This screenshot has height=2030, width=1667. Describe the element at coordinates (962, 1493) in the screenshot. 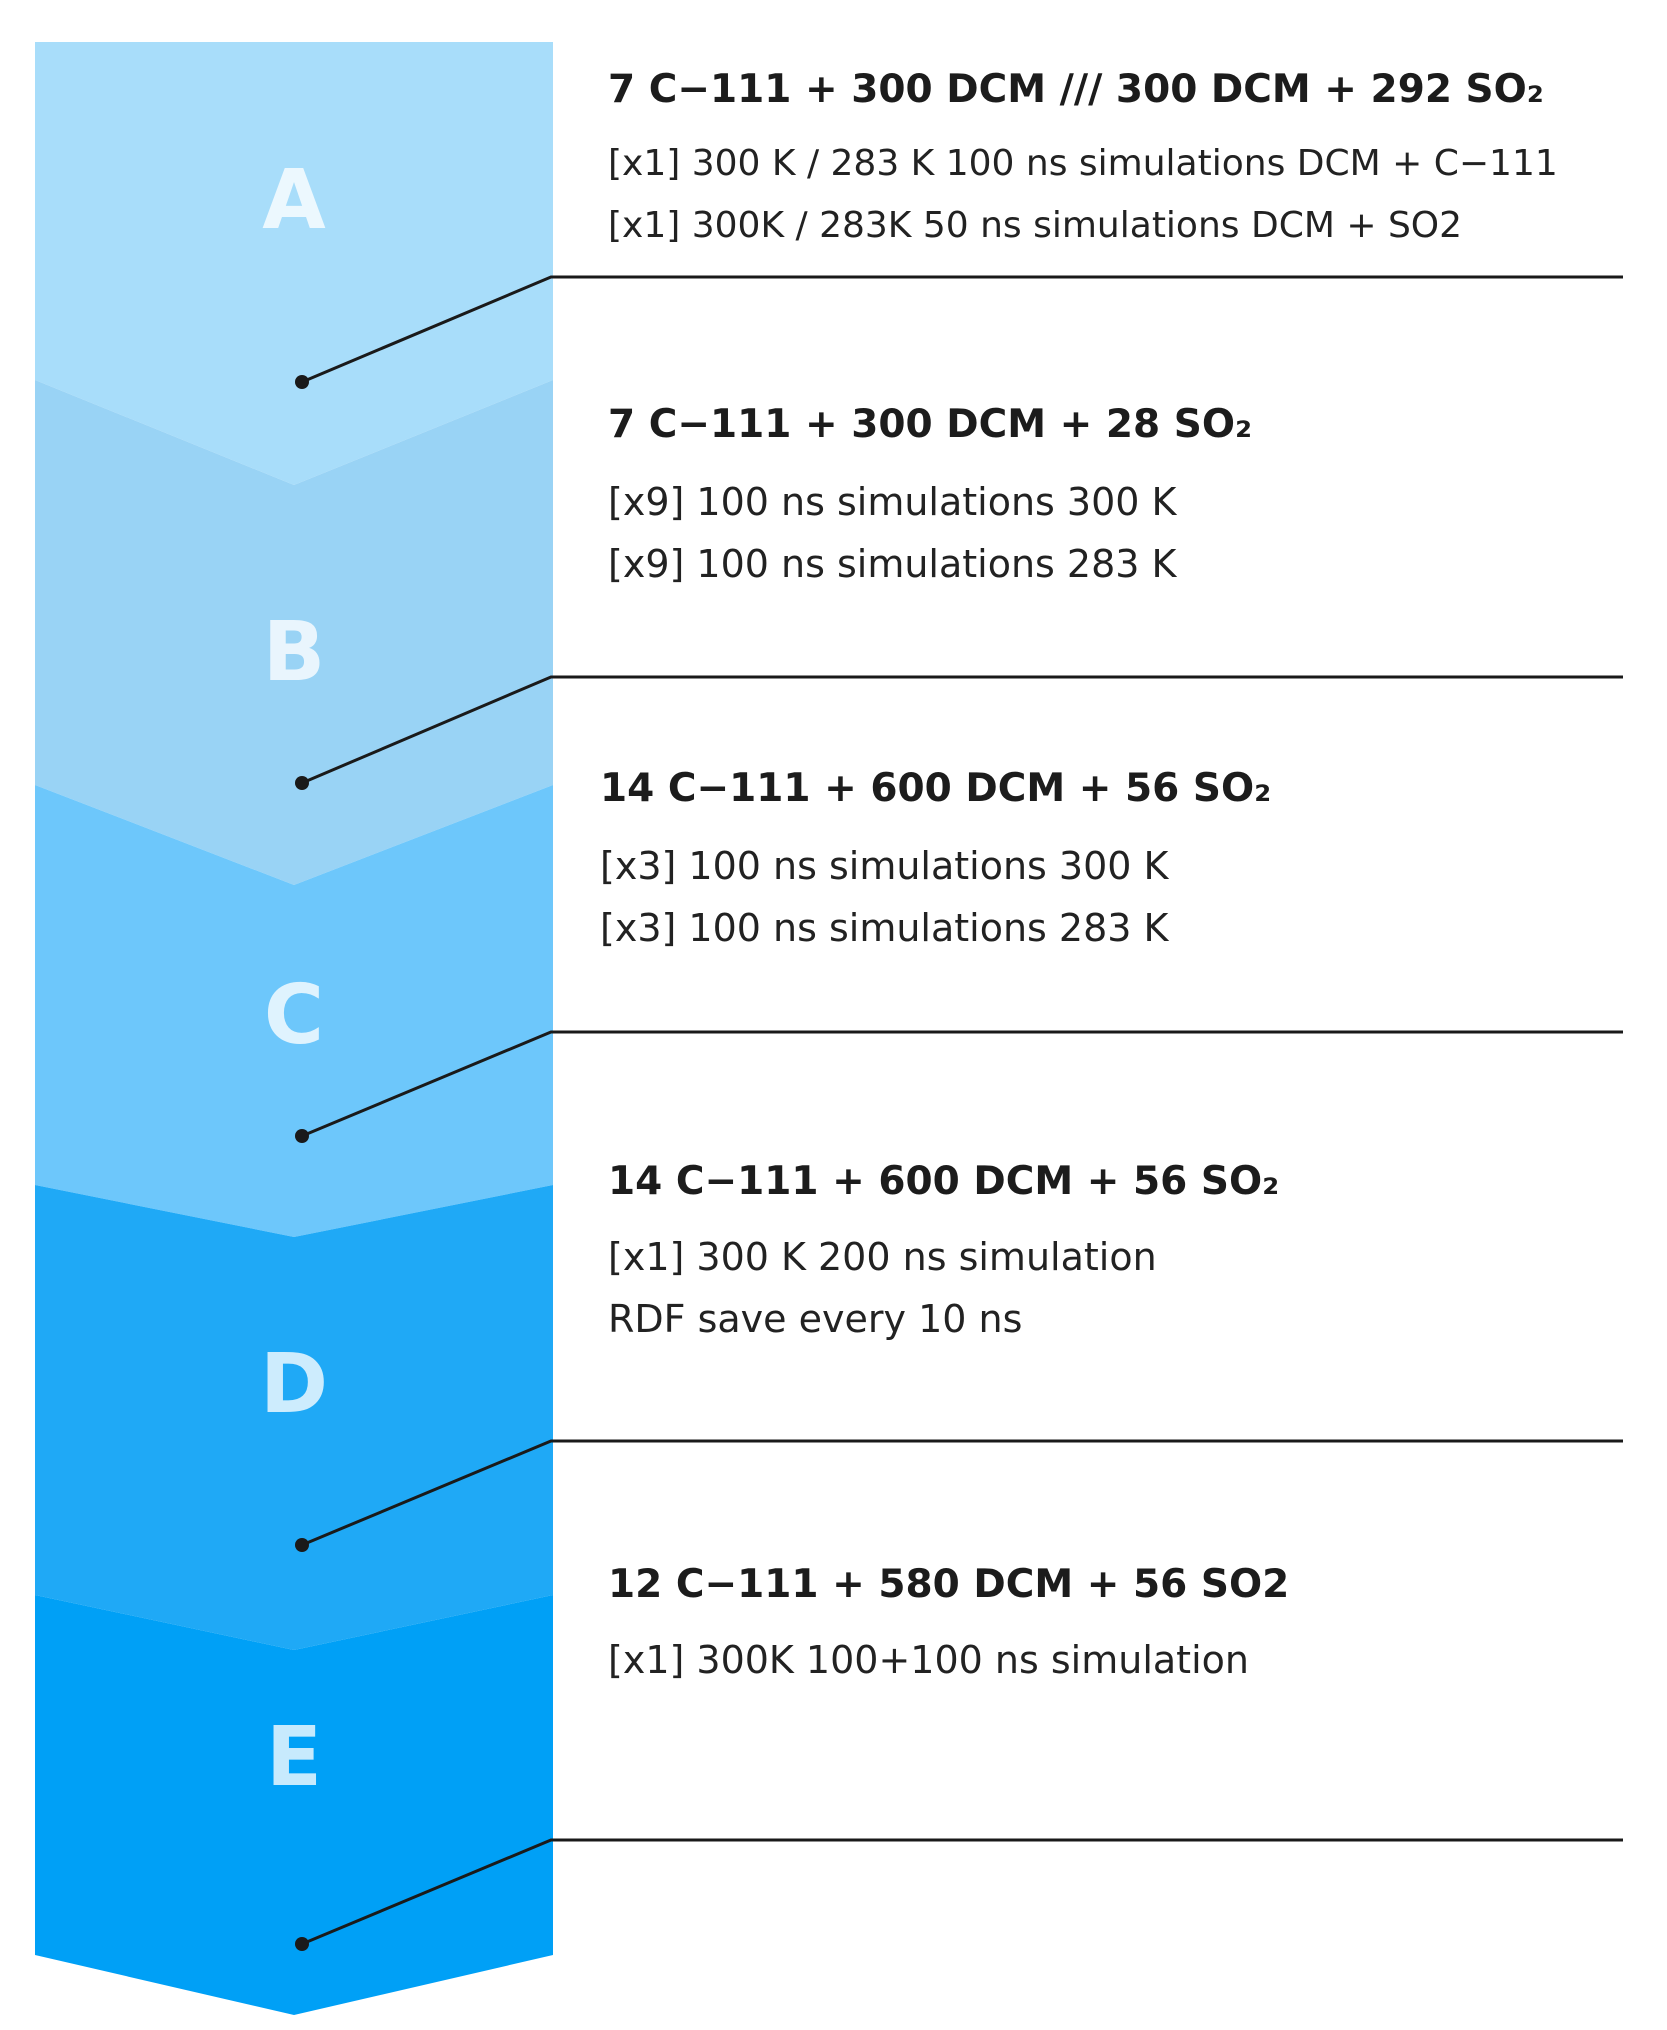

I see `connector-d` at that location.